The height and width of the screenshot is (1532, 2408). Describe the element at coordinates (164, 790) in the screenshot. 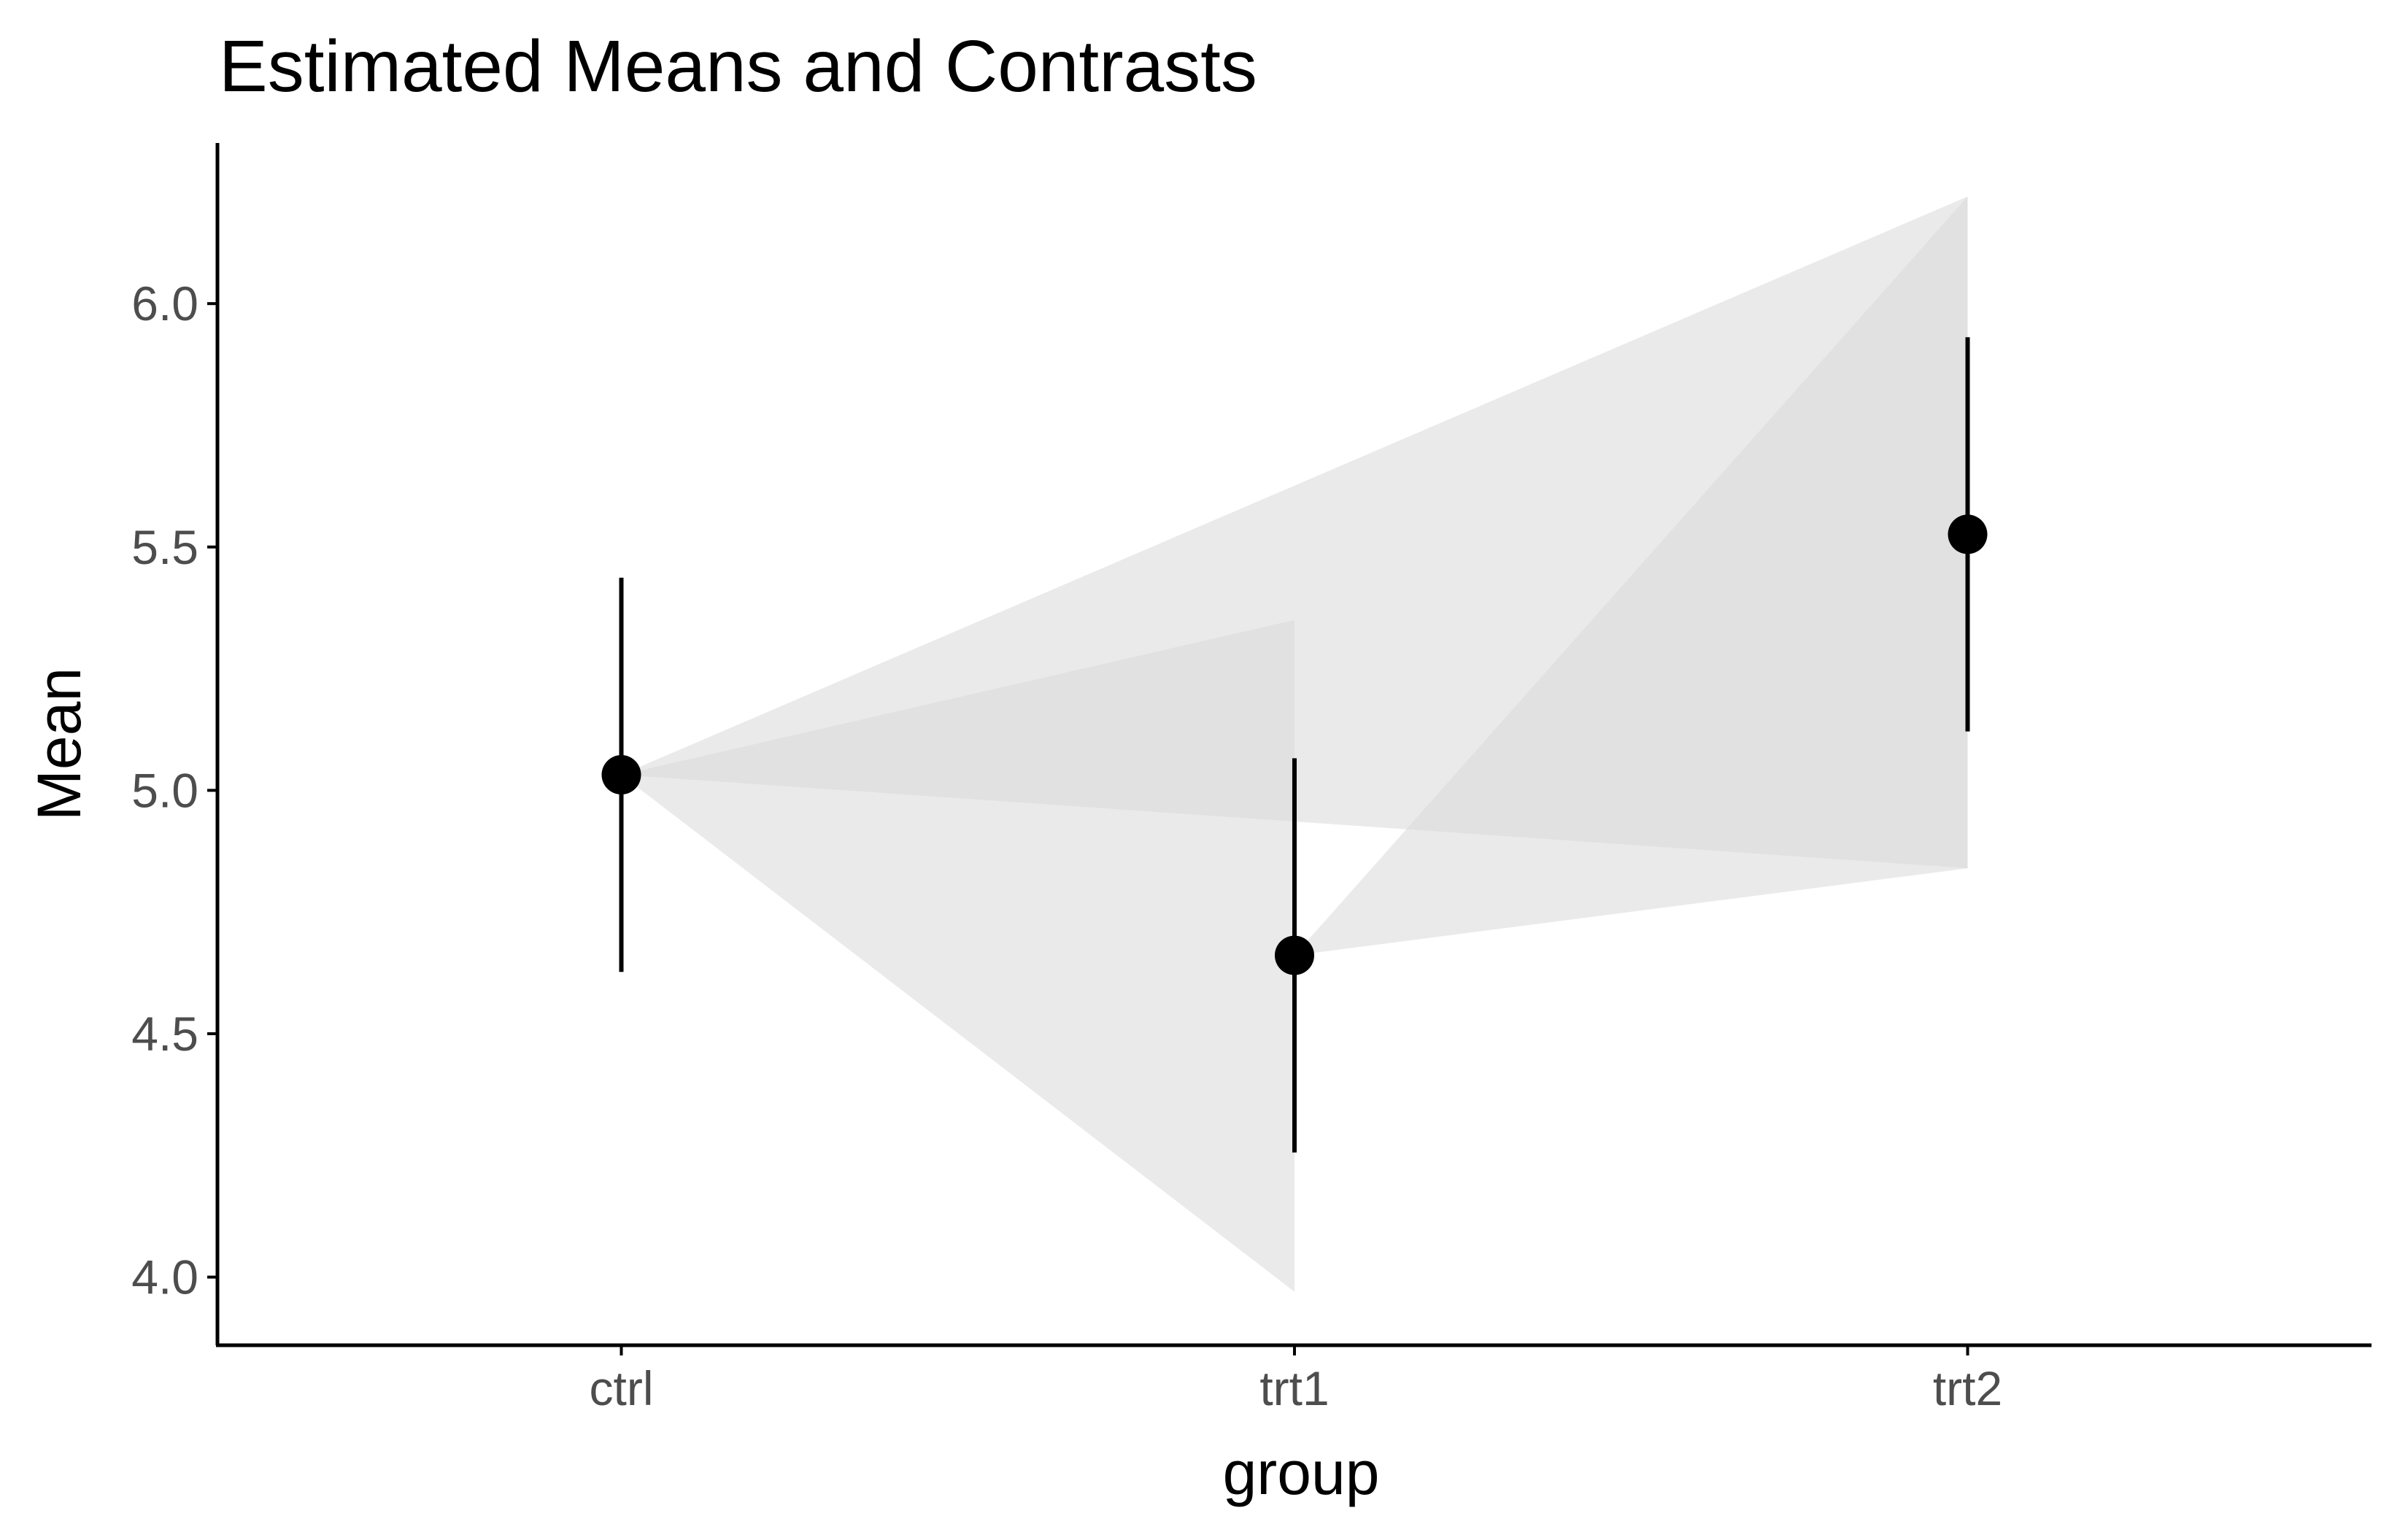

I see `y-tick-label: 5.0` at that location.